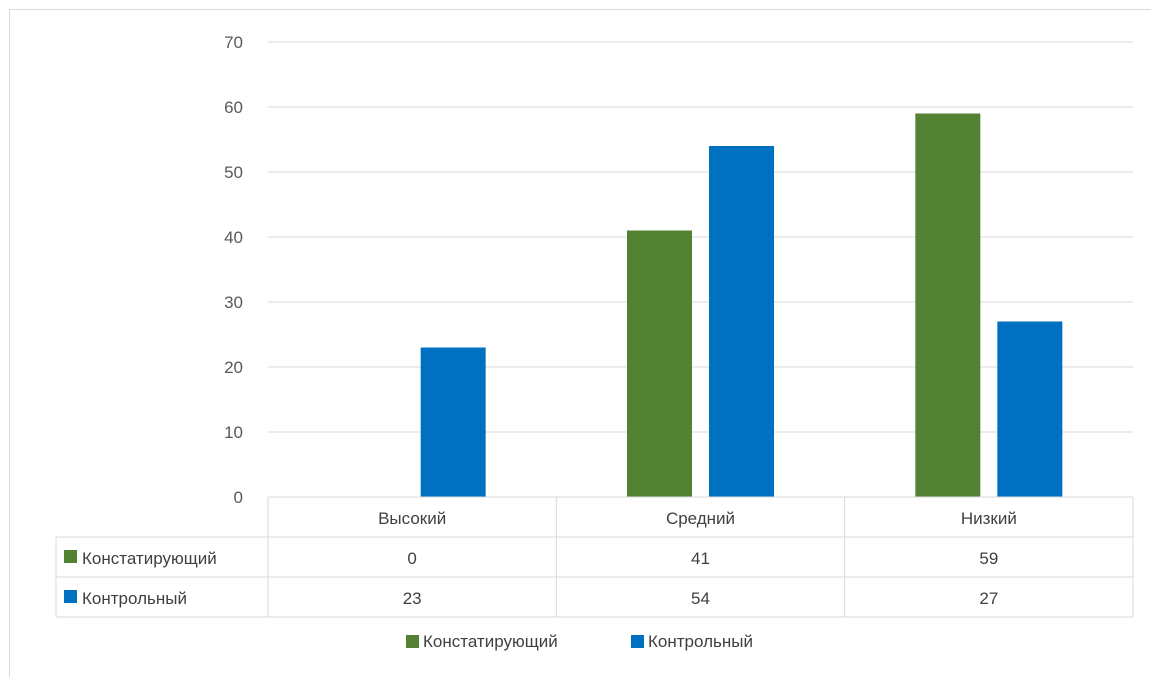  Describe the element at coordinates (490, 641) in the screenshot. I see `legend-label: Констатирующий` at that location.